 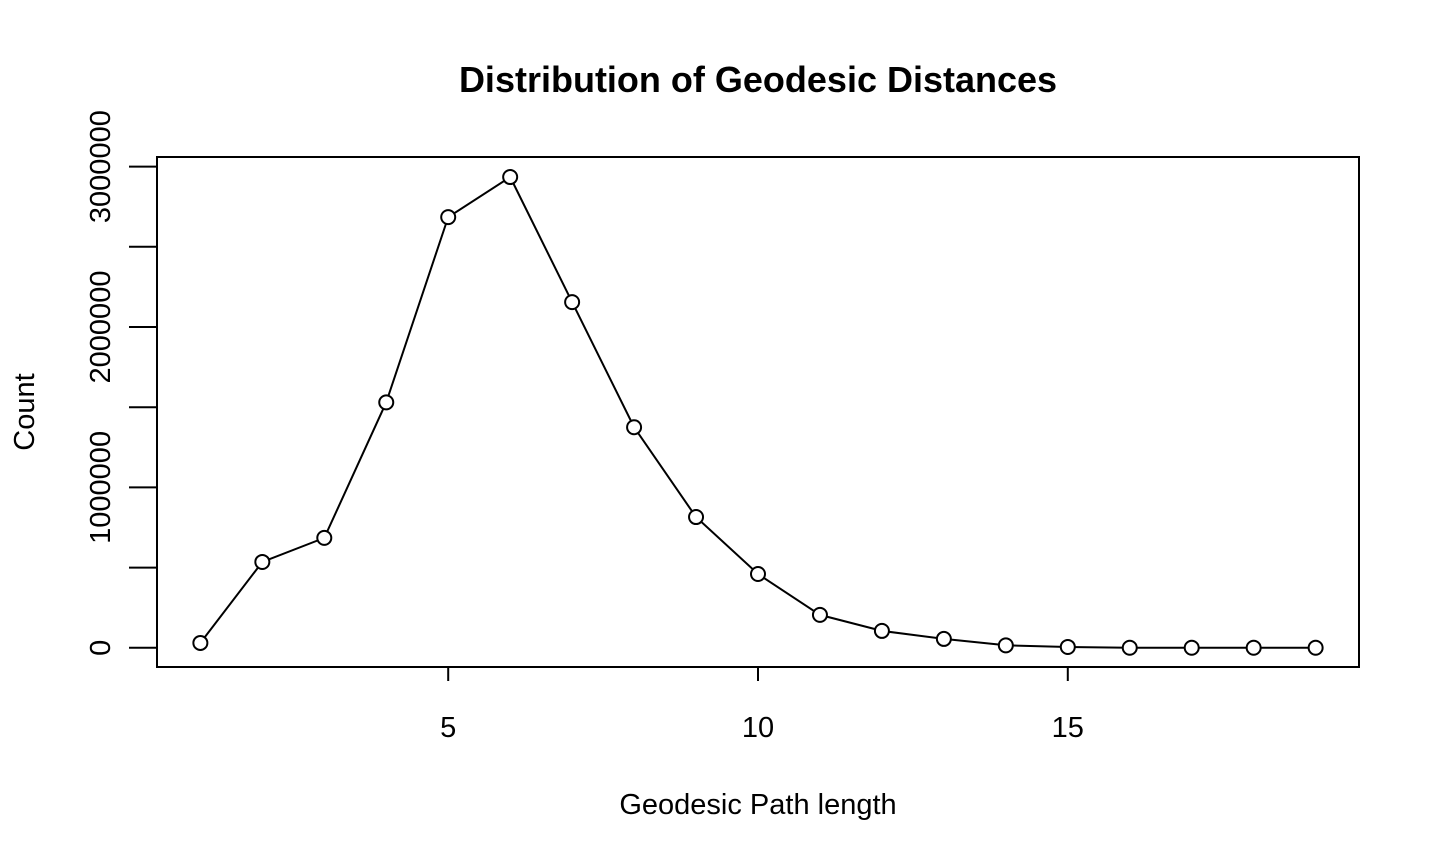 What do you see at coordinates (101, 648) in the screenshot?
I see `y-tick-label: 0` at bounding box center [101, 648].